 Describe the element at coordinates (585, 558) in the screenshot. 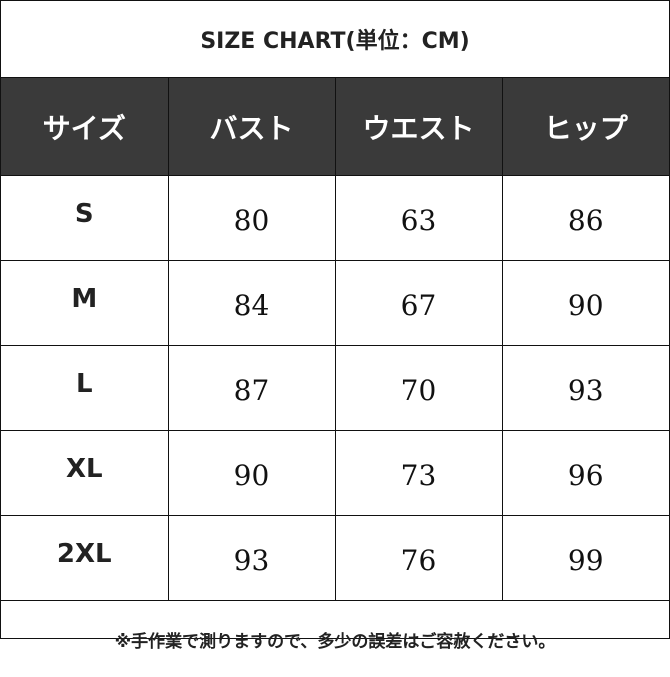

I see `hip-cell: 99` at that location.